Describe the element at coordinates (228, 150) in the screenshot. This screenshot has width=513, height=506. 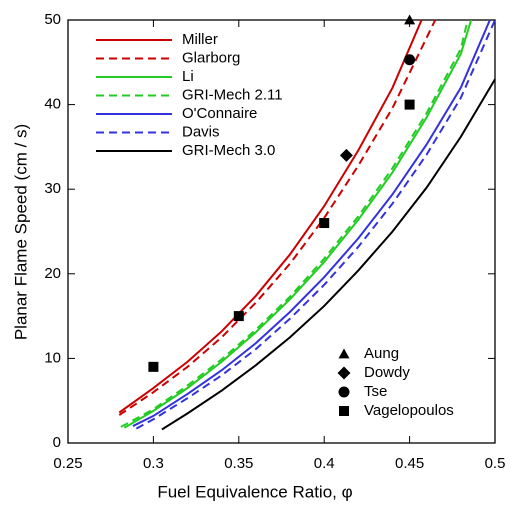
I see `legend-label: GRI-Mech 3.0` at that location.